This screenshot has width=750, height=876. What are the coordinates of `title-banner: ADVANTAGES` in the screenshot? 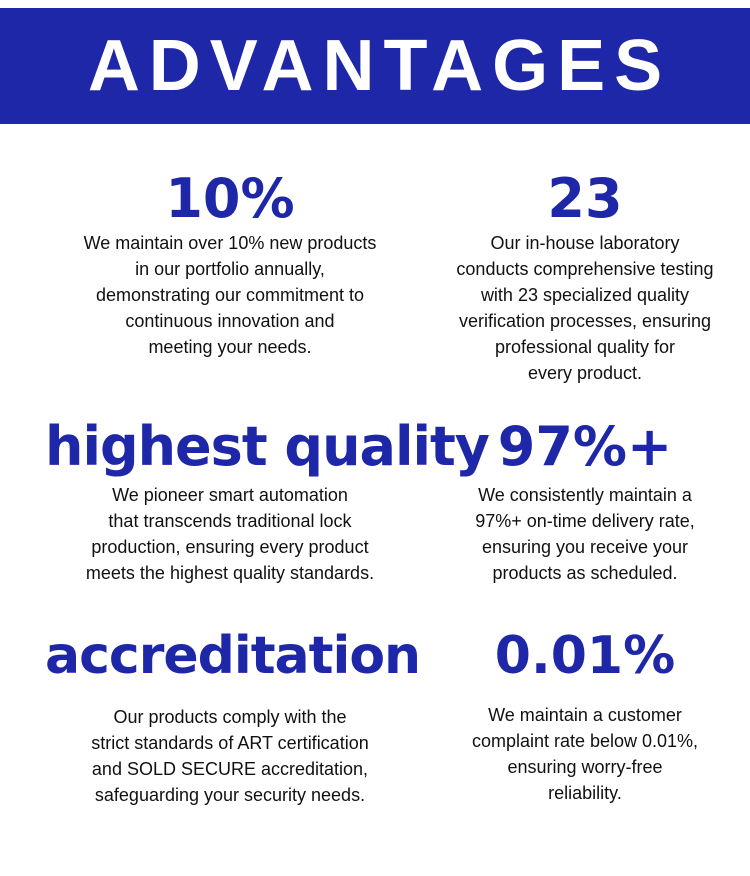 It's located at (375, 66).